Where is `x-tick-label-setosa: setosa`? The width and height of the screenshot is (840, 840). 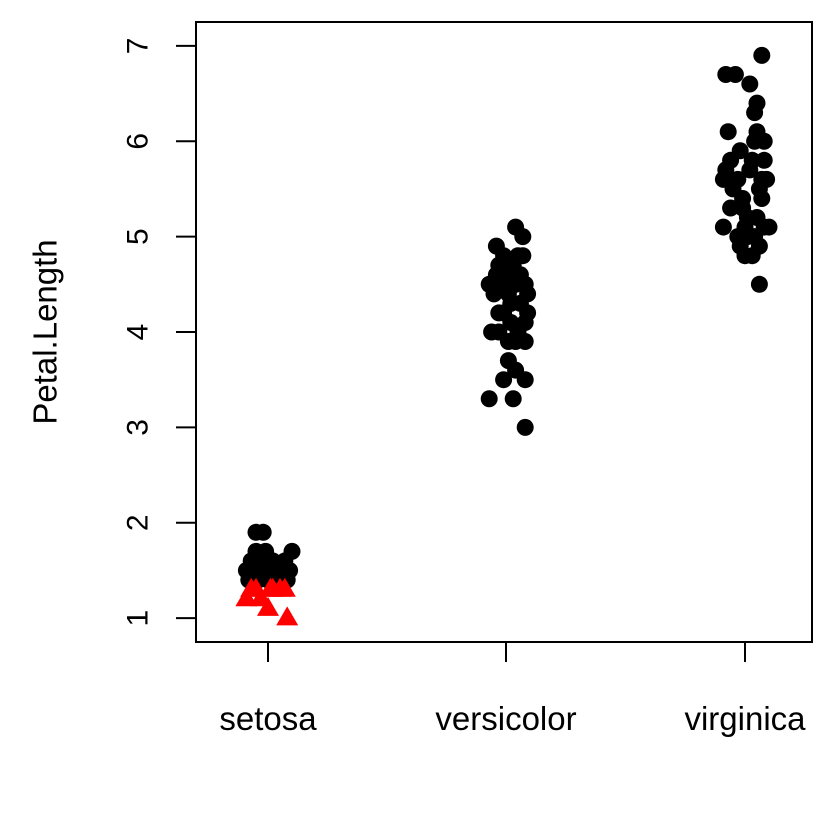
x-tick-label-setosa: setosa is located at coordinates (268, 718).